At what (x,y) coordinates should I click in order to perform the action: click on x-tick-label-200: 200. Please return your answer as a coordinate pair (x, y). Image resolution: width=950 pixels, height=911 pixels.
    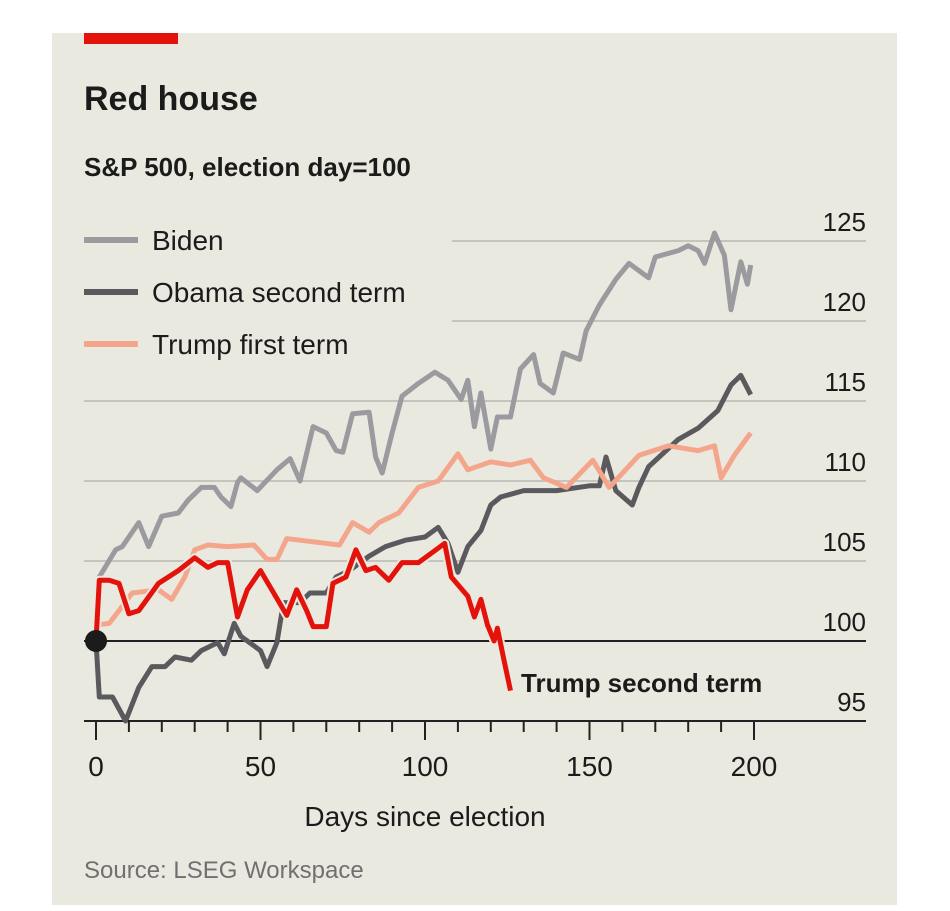
    Looking at the image, I should click on (754, 766).